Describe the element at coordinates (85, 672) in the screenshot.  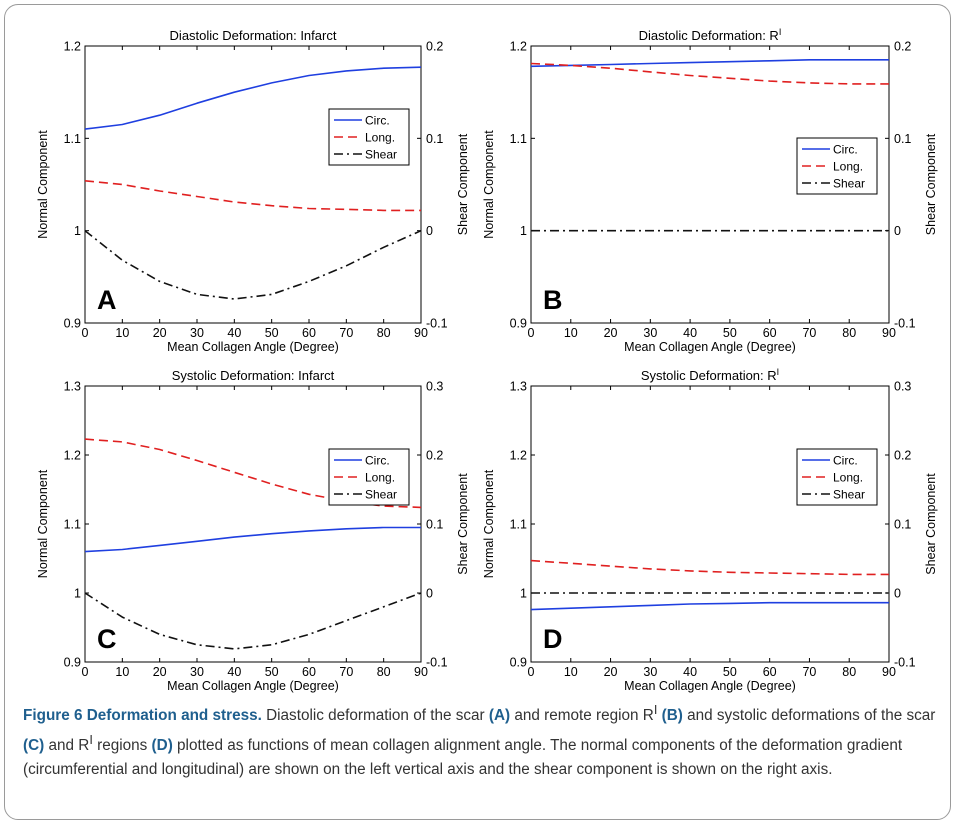
I see `panel-c-x-tick-label: 0` at that location.